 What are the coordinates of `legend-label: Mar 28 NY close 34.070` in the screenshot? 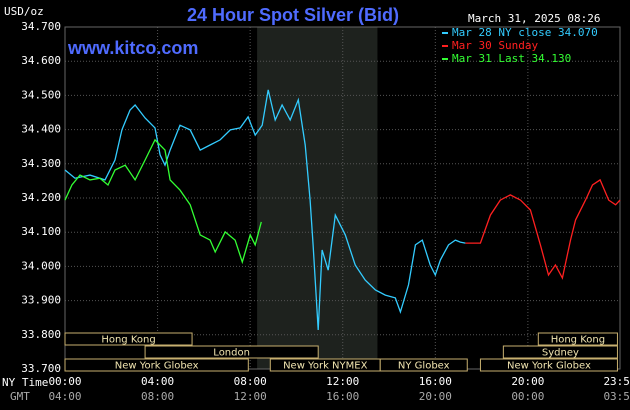 It's located at (525, 32).